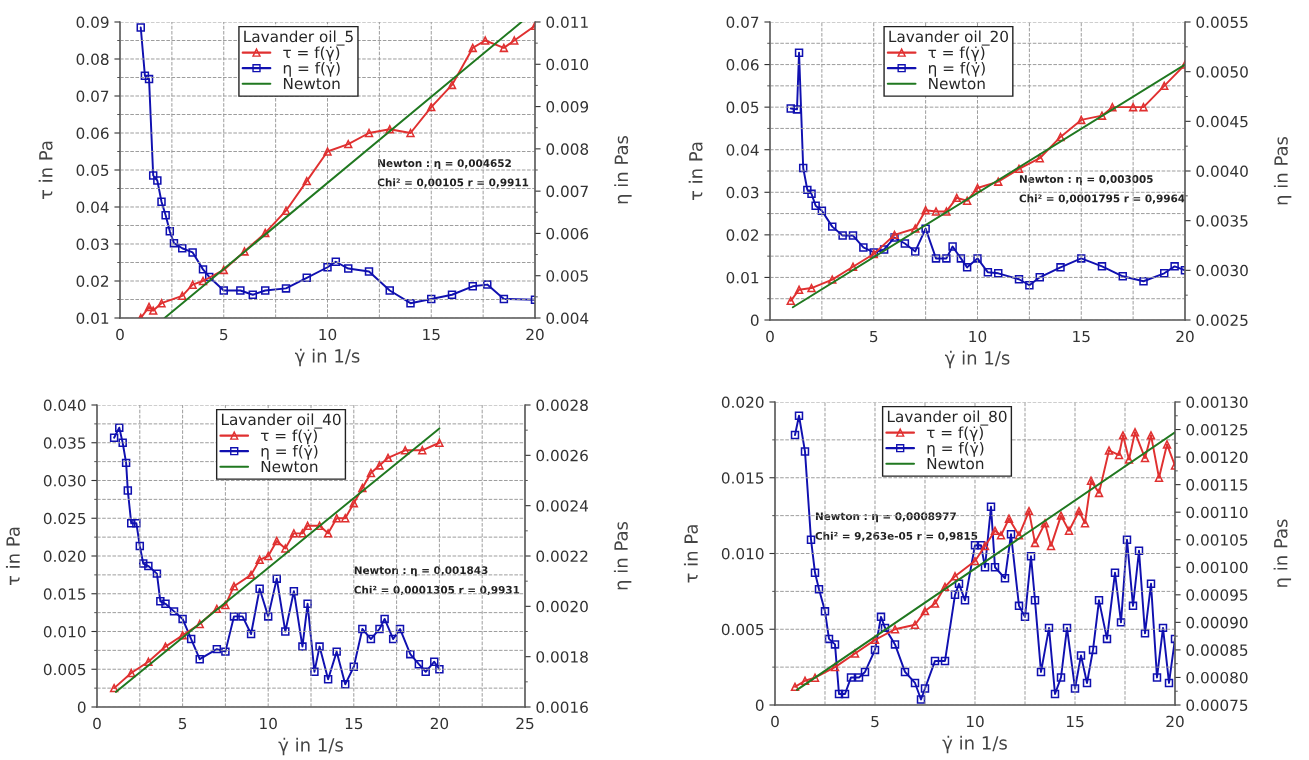  Describe the element at coordinates (64, 556) in the screenshot. I see `y-tick-label: 0.020` at that location.